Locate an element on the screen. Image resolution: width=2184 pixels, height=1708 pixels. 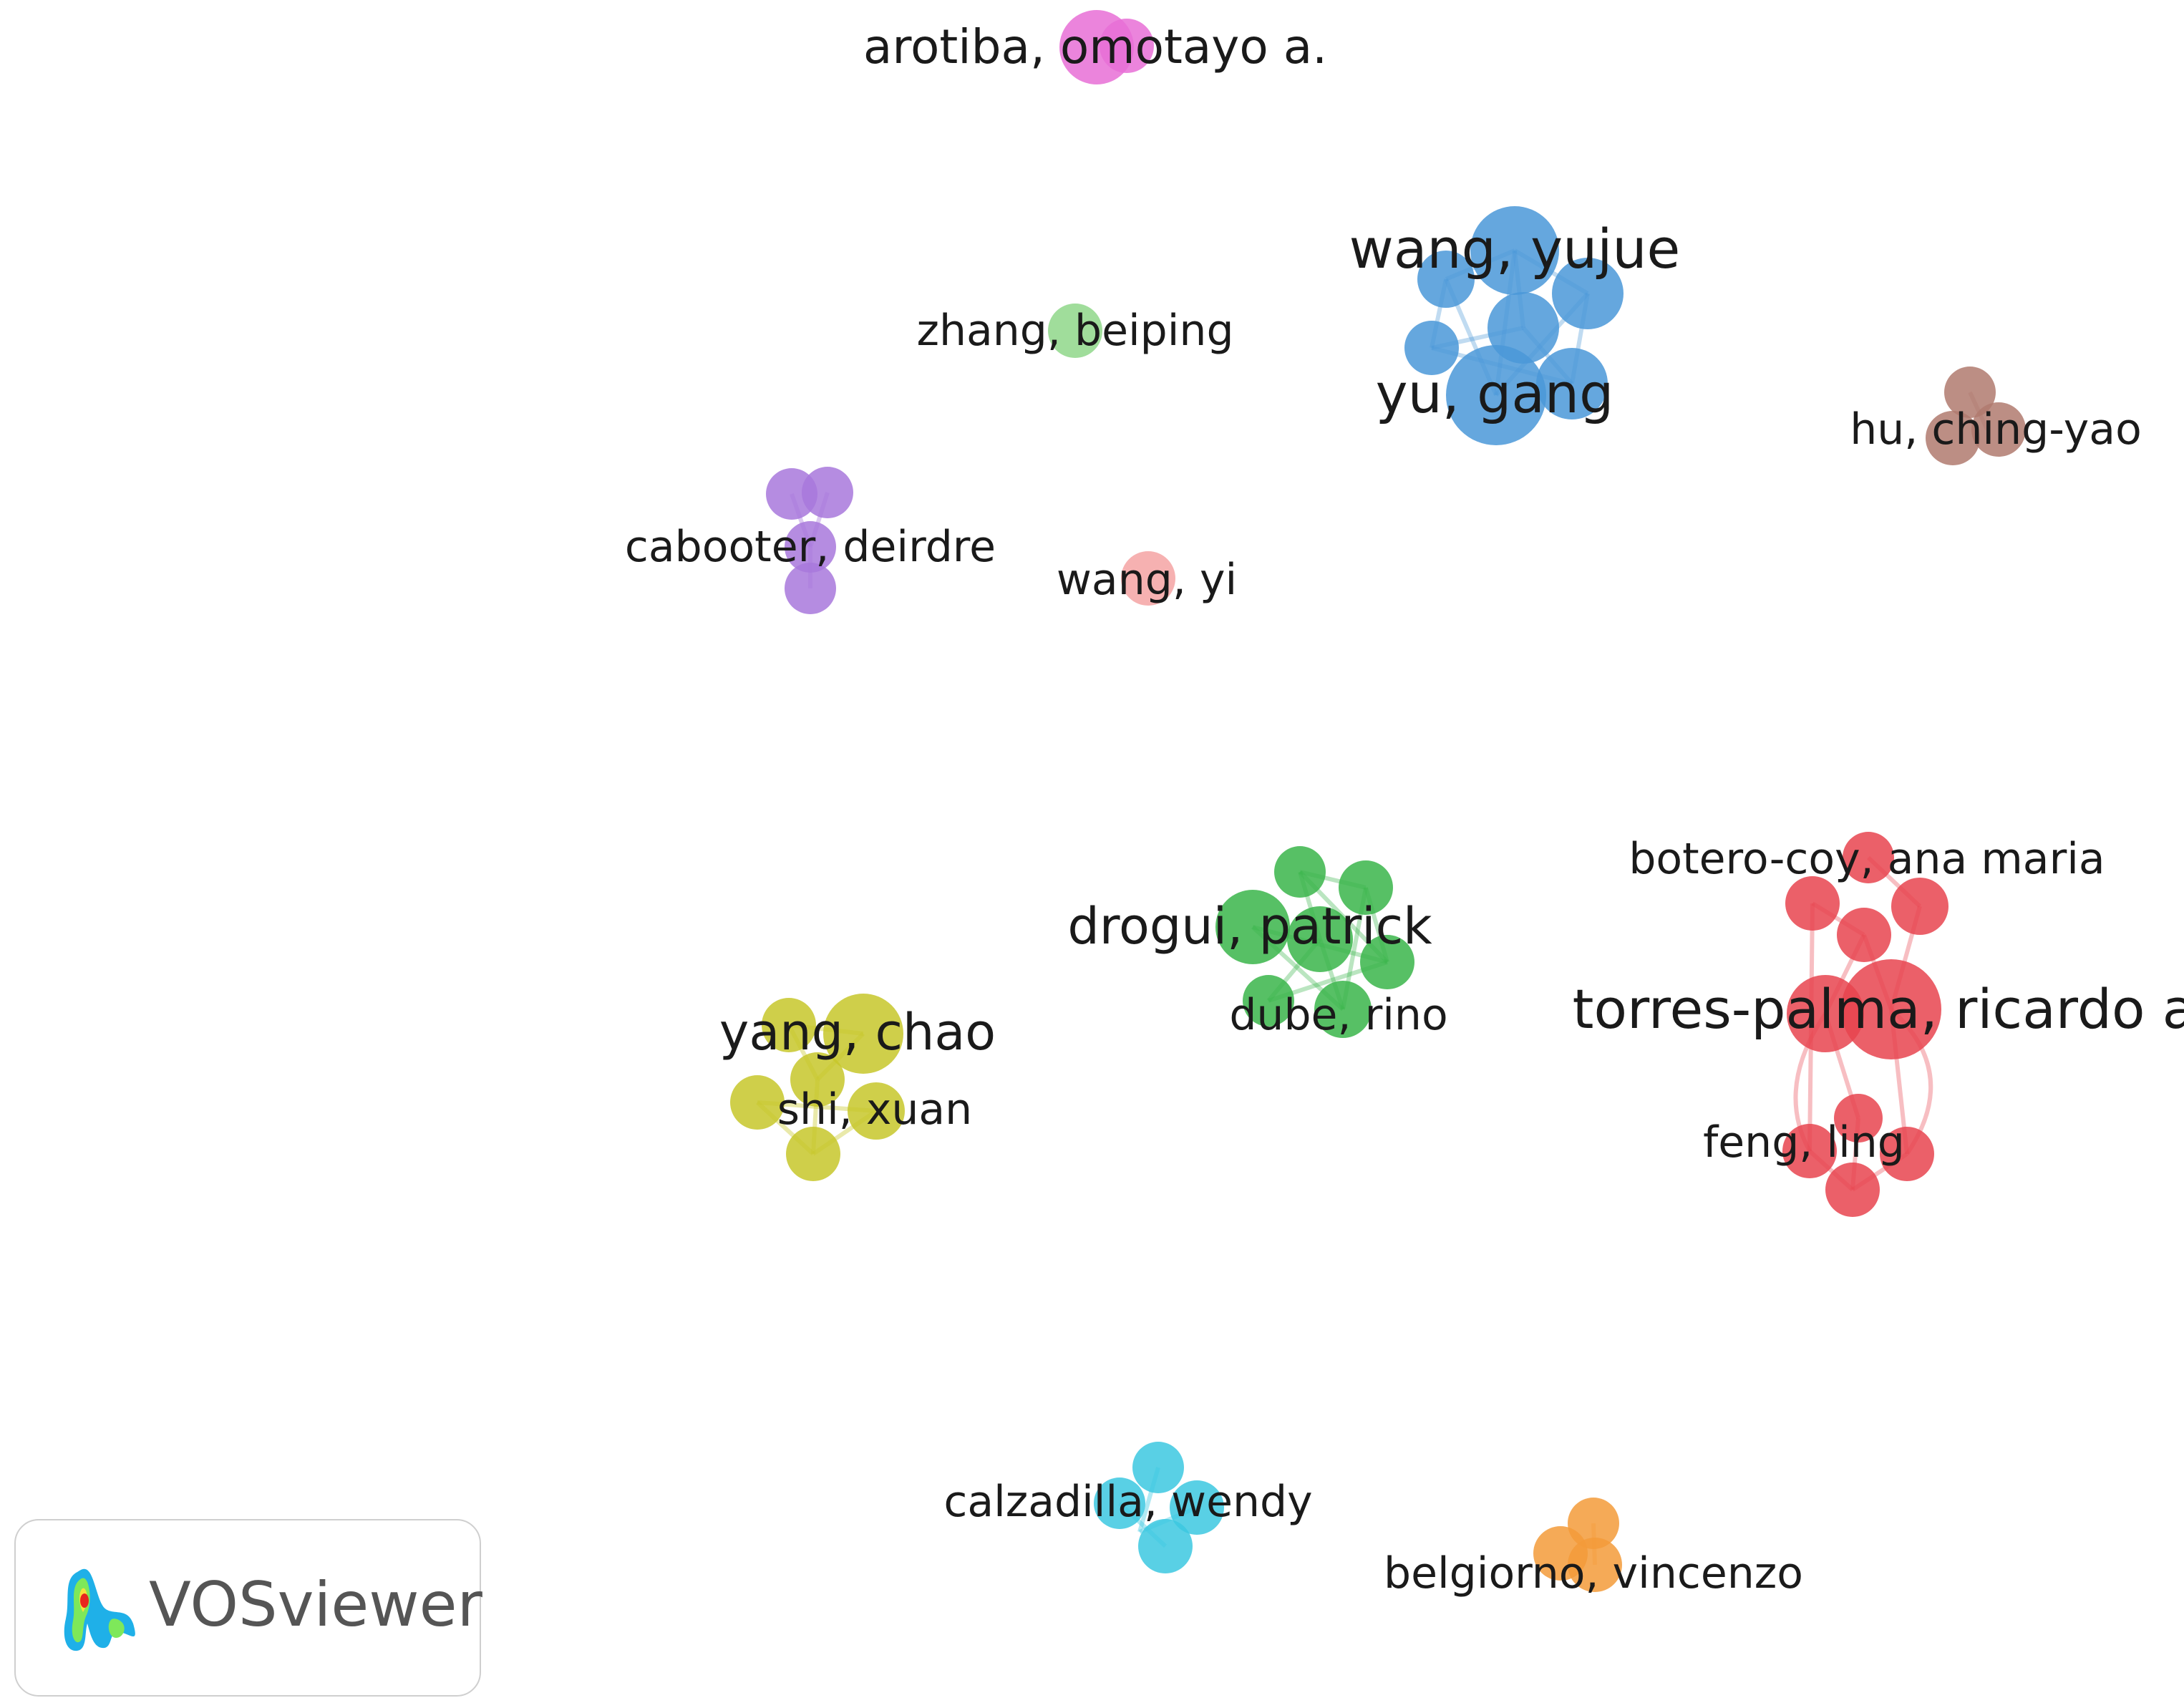
label-wang-yujue: wang, yujue is located at coordinates (1515, 249).